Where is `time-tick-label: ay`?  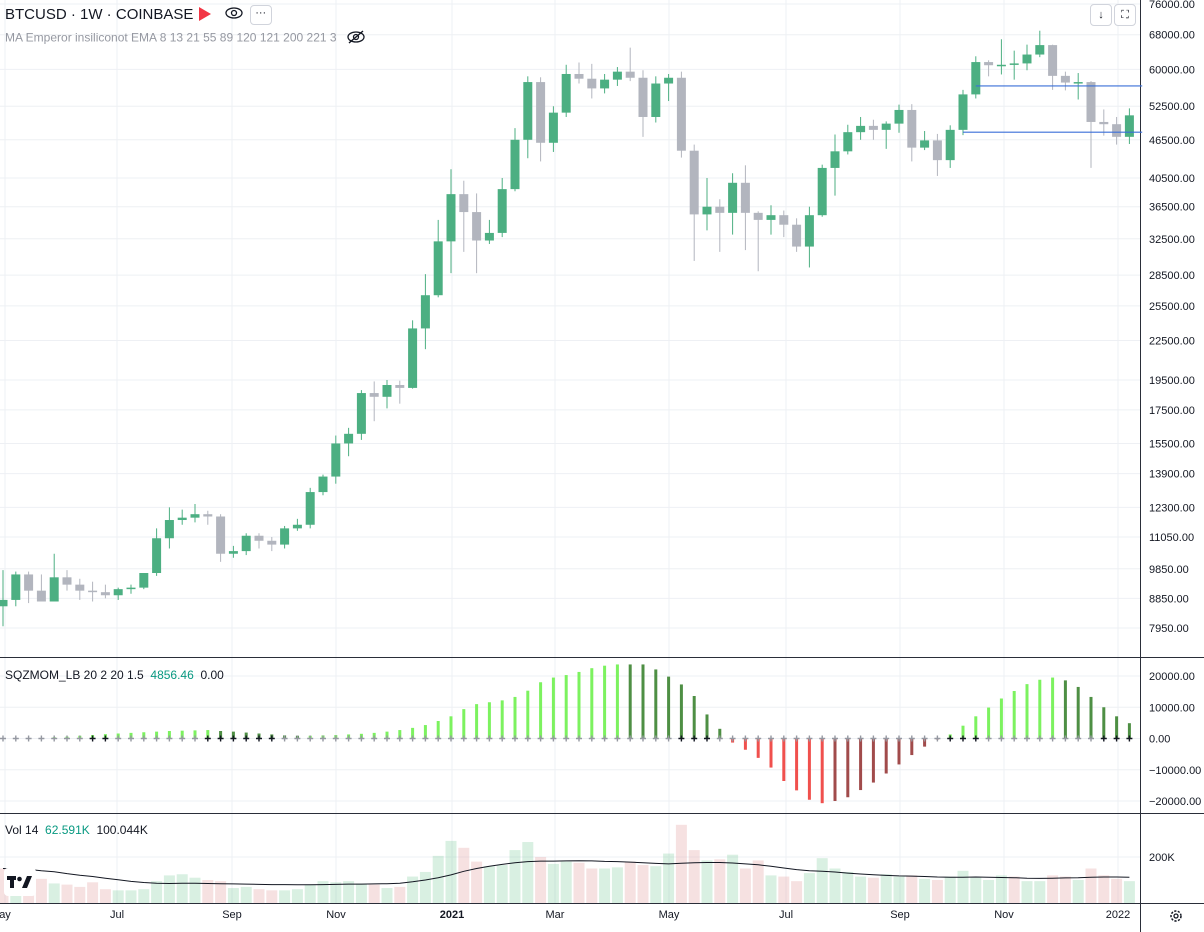 time-tick-label: ay is located at coordinates (5, 915).